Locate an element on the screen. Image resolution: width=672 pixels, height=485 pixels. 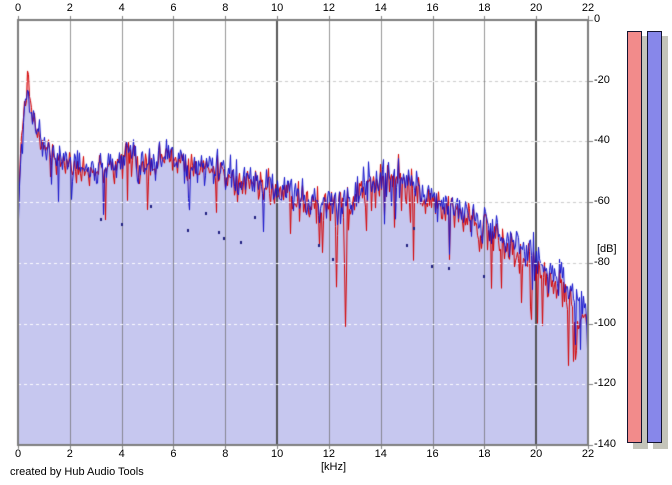
x-tick-label-top: 10 is located at coordinates (277, 8).